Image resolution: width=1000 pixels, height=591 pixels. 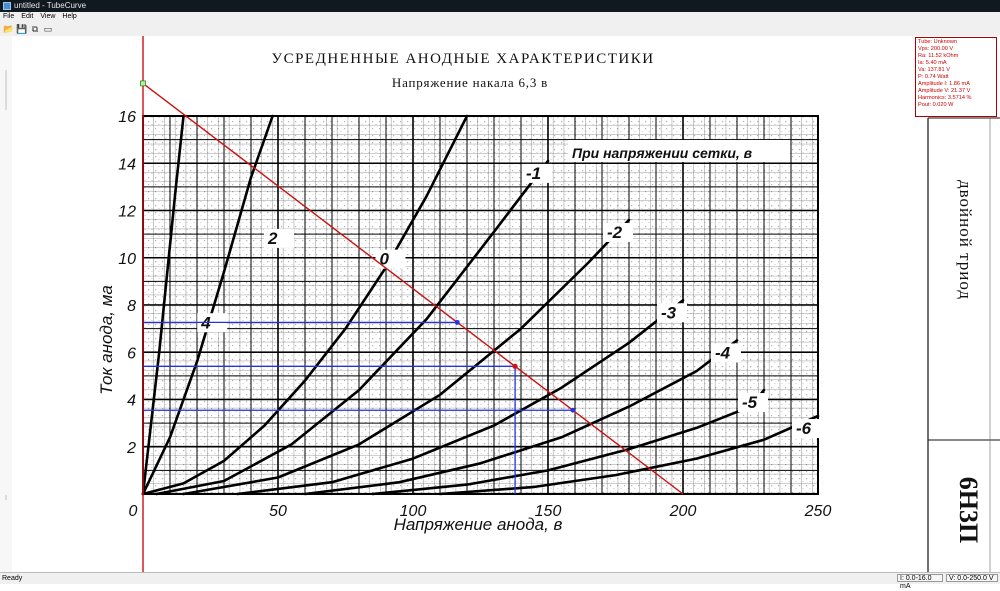 What do you see at coordinates (478, 524) in the screenshot?
I see `x-axis-label: Напряжение анода, в` at bounding box center [478, 524].